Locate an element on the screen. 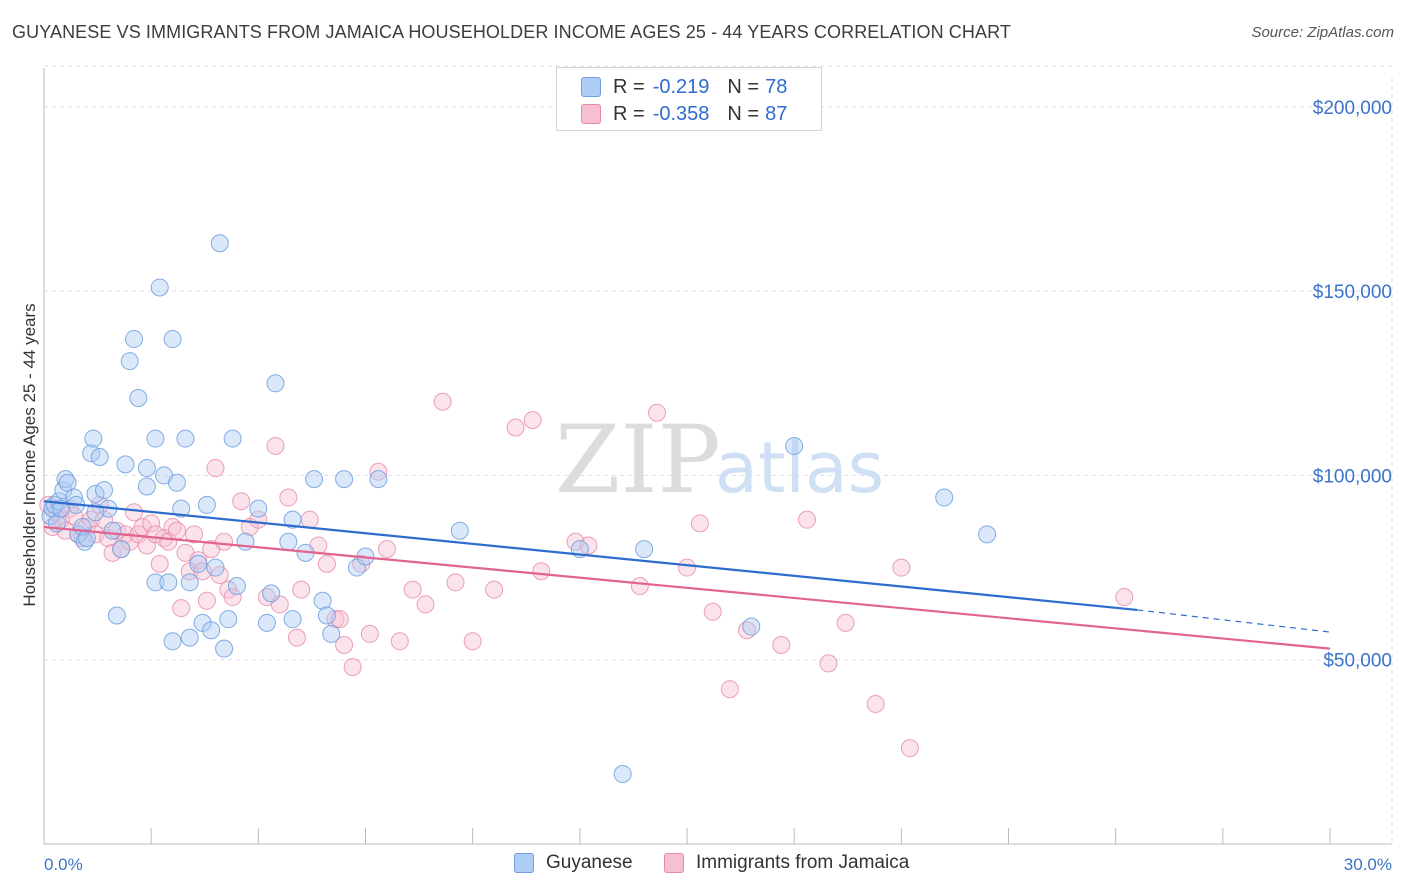 The image size is (1406, 892). stats-legend: R = -0.219 N = 78 R = -0.358 N = 87 is located at coordinates (689, 99).